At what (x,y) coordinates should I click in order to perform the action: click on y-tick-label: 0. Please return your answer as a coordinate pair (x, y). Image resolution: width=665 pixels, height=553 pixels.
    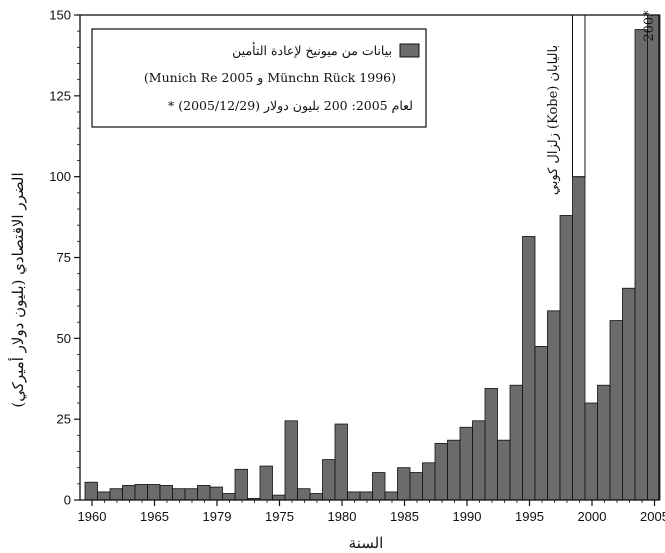
    Looking at the image, I should click on (67, 500).